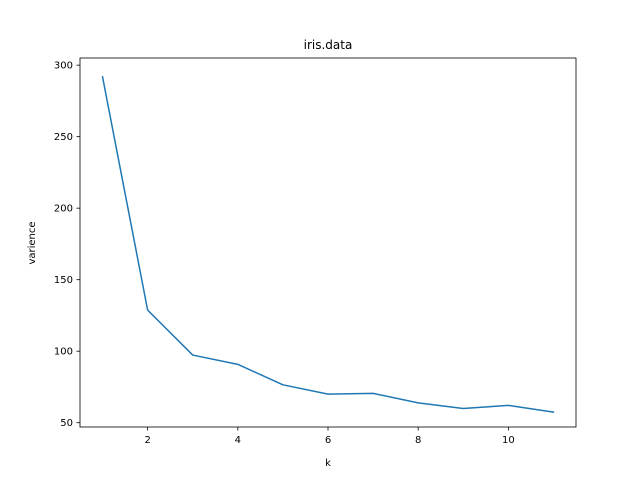 This screenshot has width=640, height=480. What do you see at coordinates (66, 423) in the screenshot?
I see `y-tick-label: 50` at bounding box center [66, 423].